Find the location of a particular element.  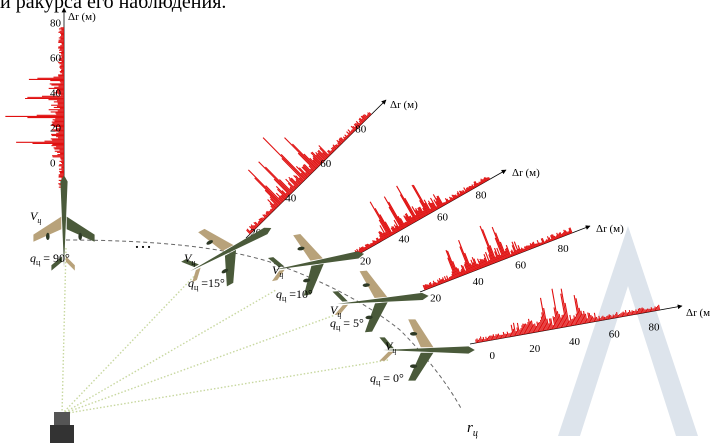

angle-label: qц = 0° is located at coordinates (387, 379).